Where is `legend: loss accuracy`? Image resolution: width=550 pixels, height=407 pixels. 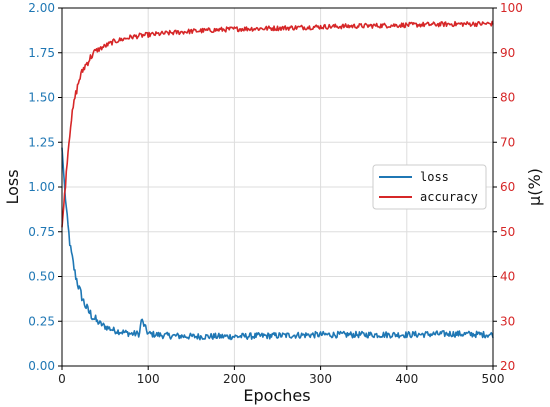 legend: loss accuracy is located at coordinates (429, 187).